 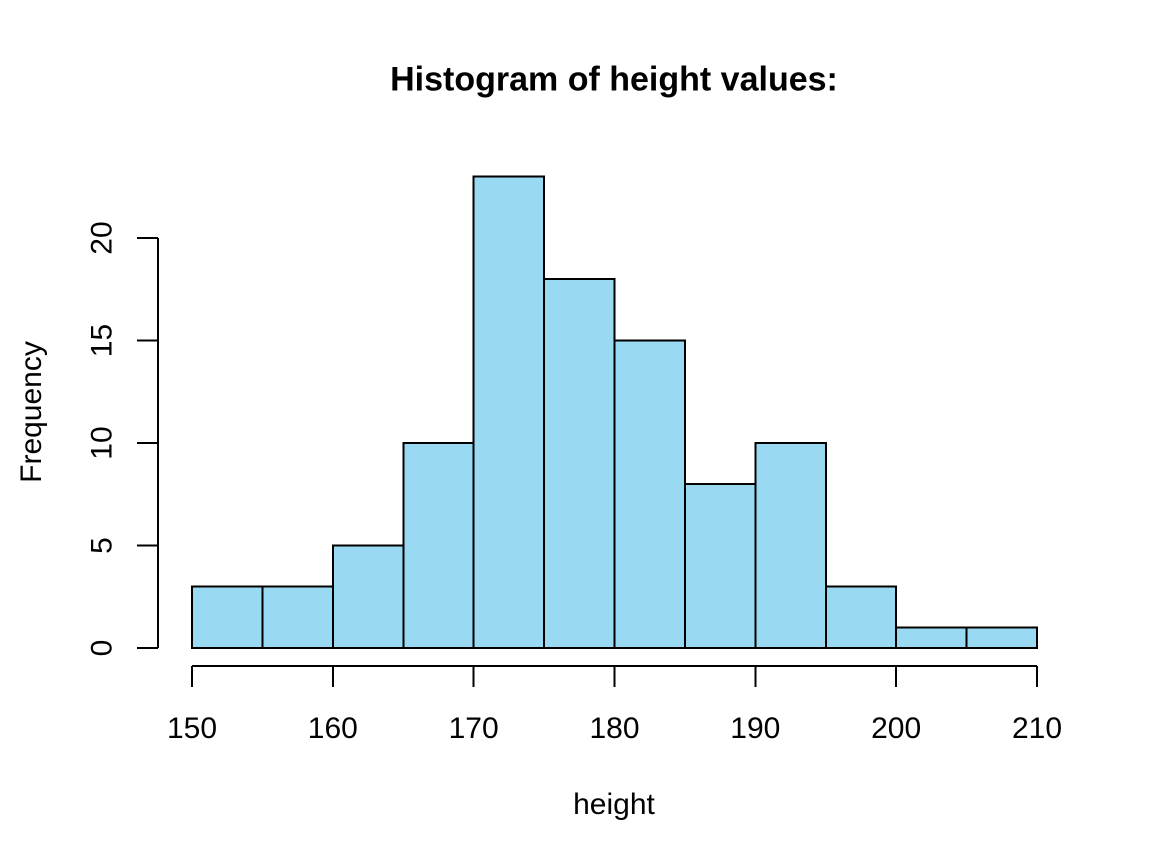 What do you see at coordinates (102, 648) in the screenshot?
I see `y-tick-label: 0` at bounding box center [102, 648].